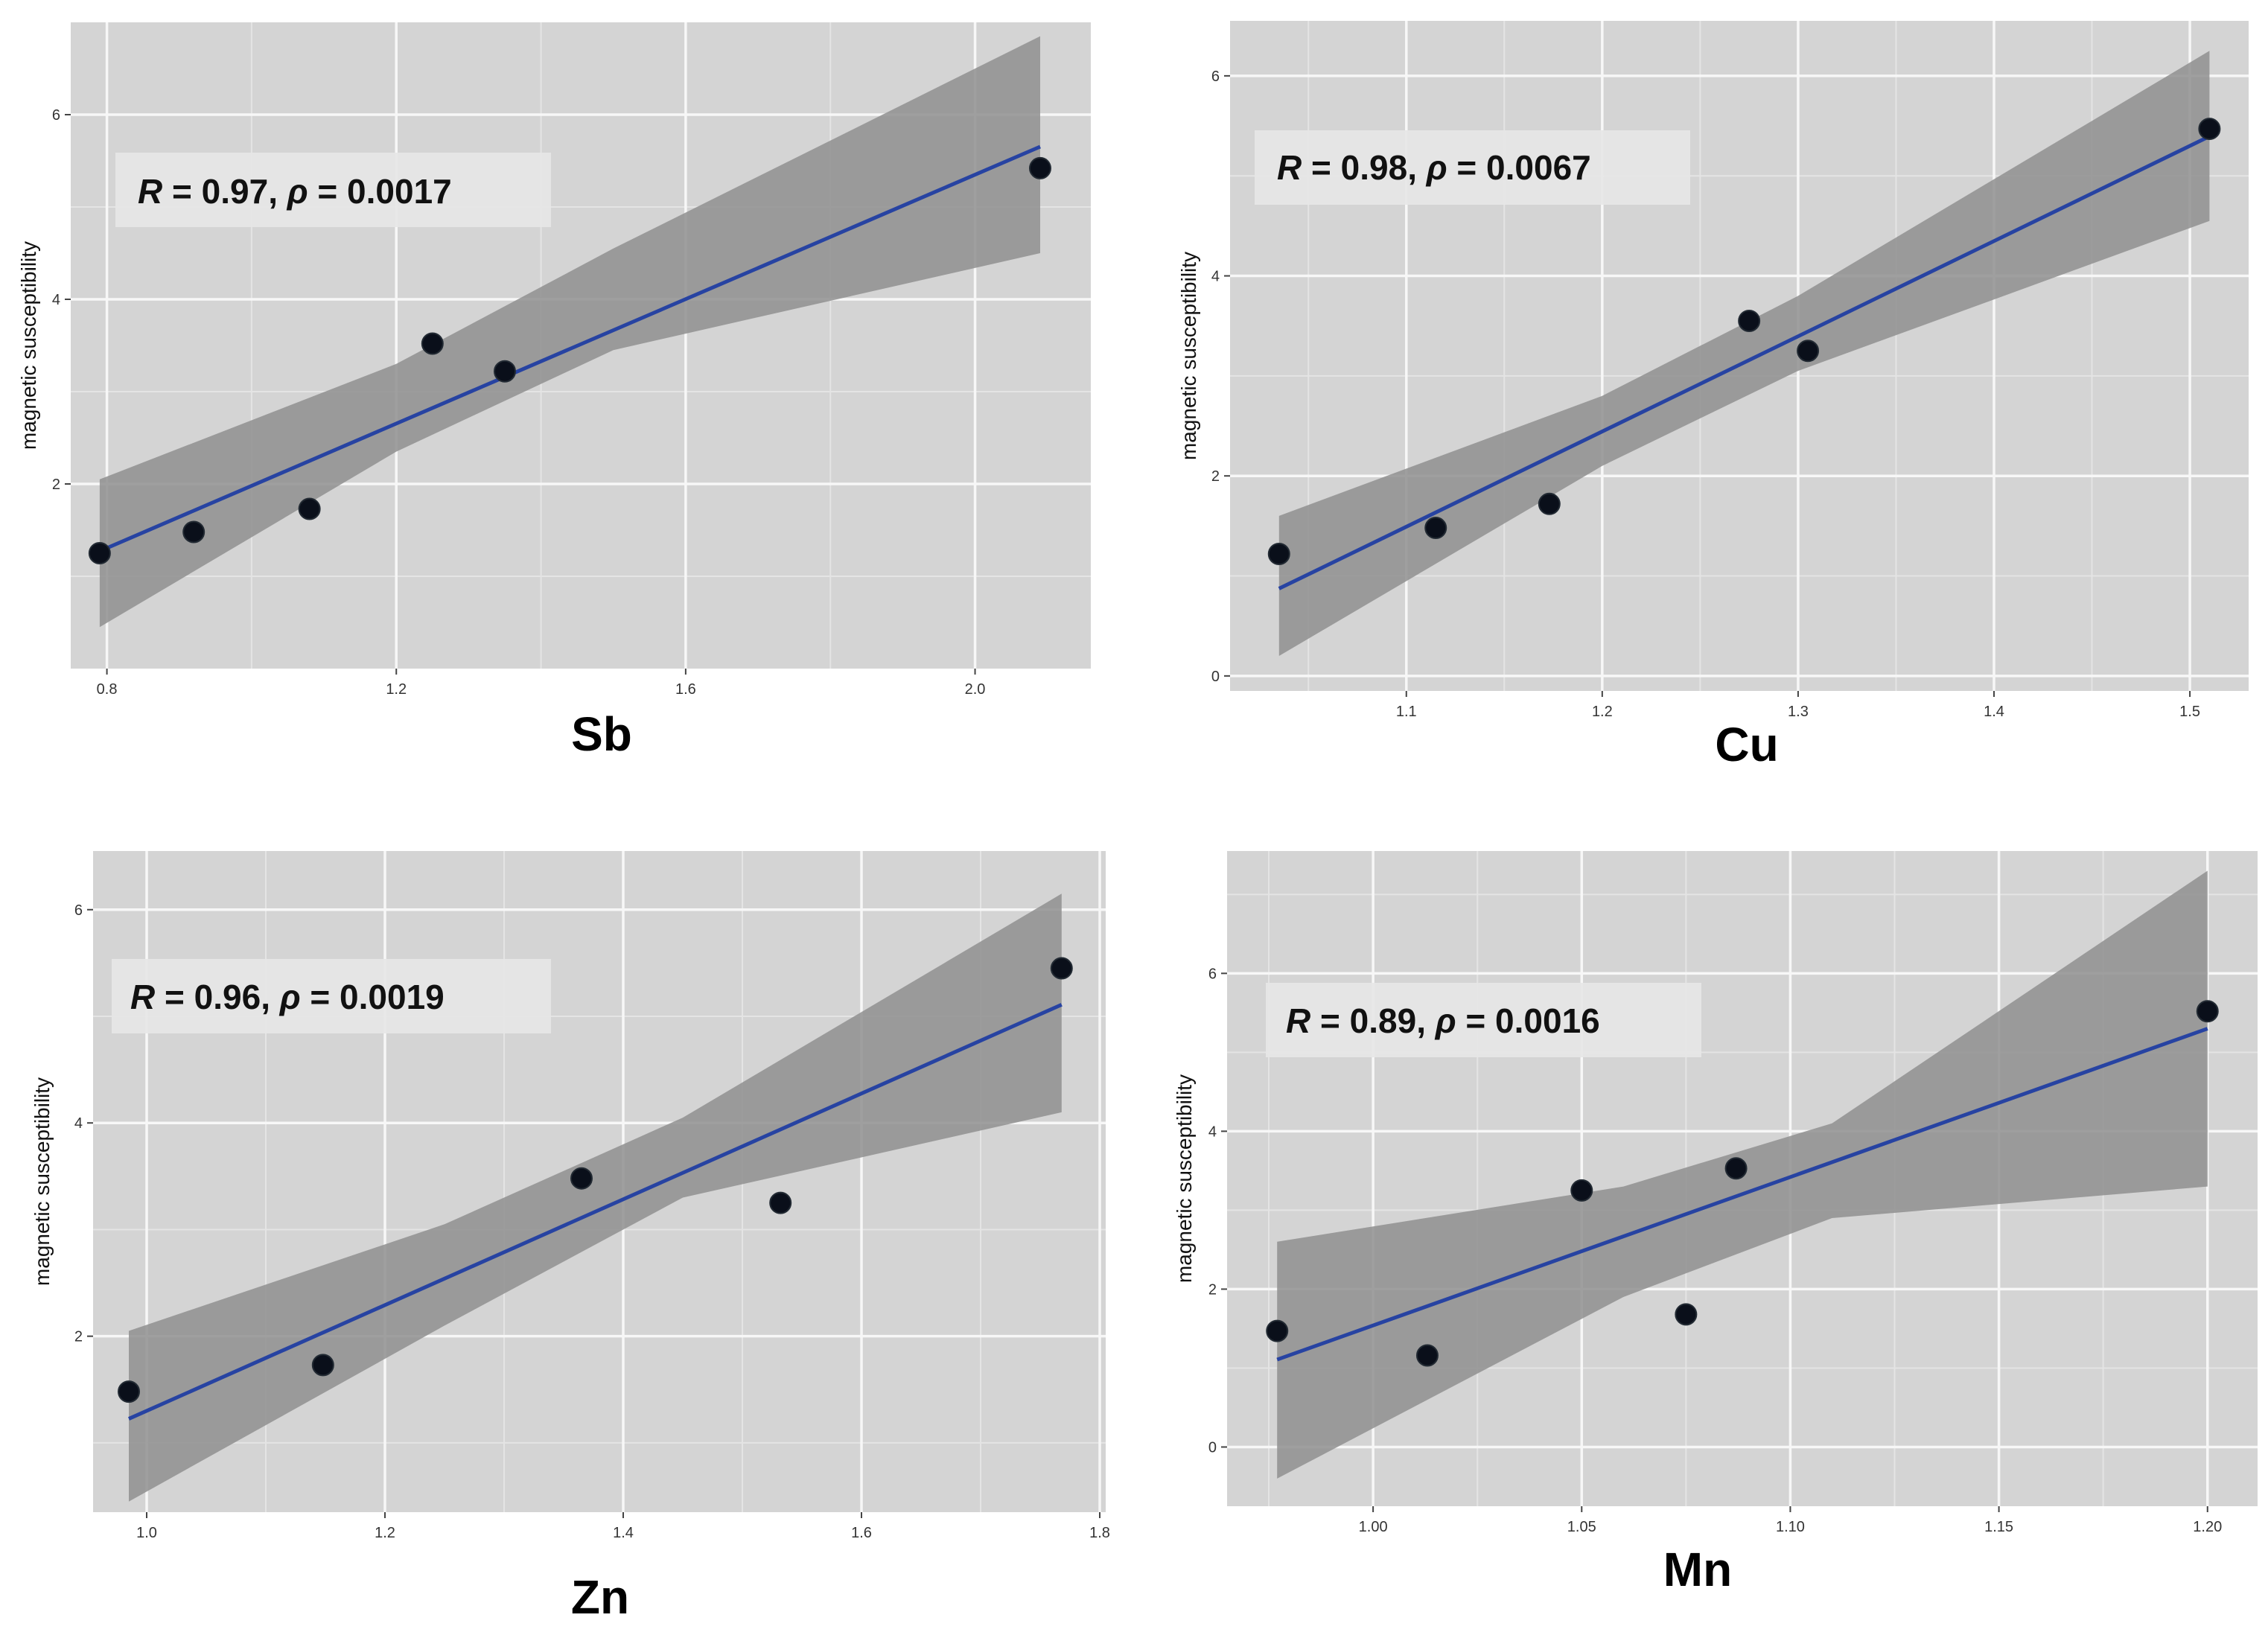 The width and height of the screenshot is (2268, 1638). Describe the element at coordinates (1407, 712) in the screenshot. I see `x-tick-label: 1.1` at that location.